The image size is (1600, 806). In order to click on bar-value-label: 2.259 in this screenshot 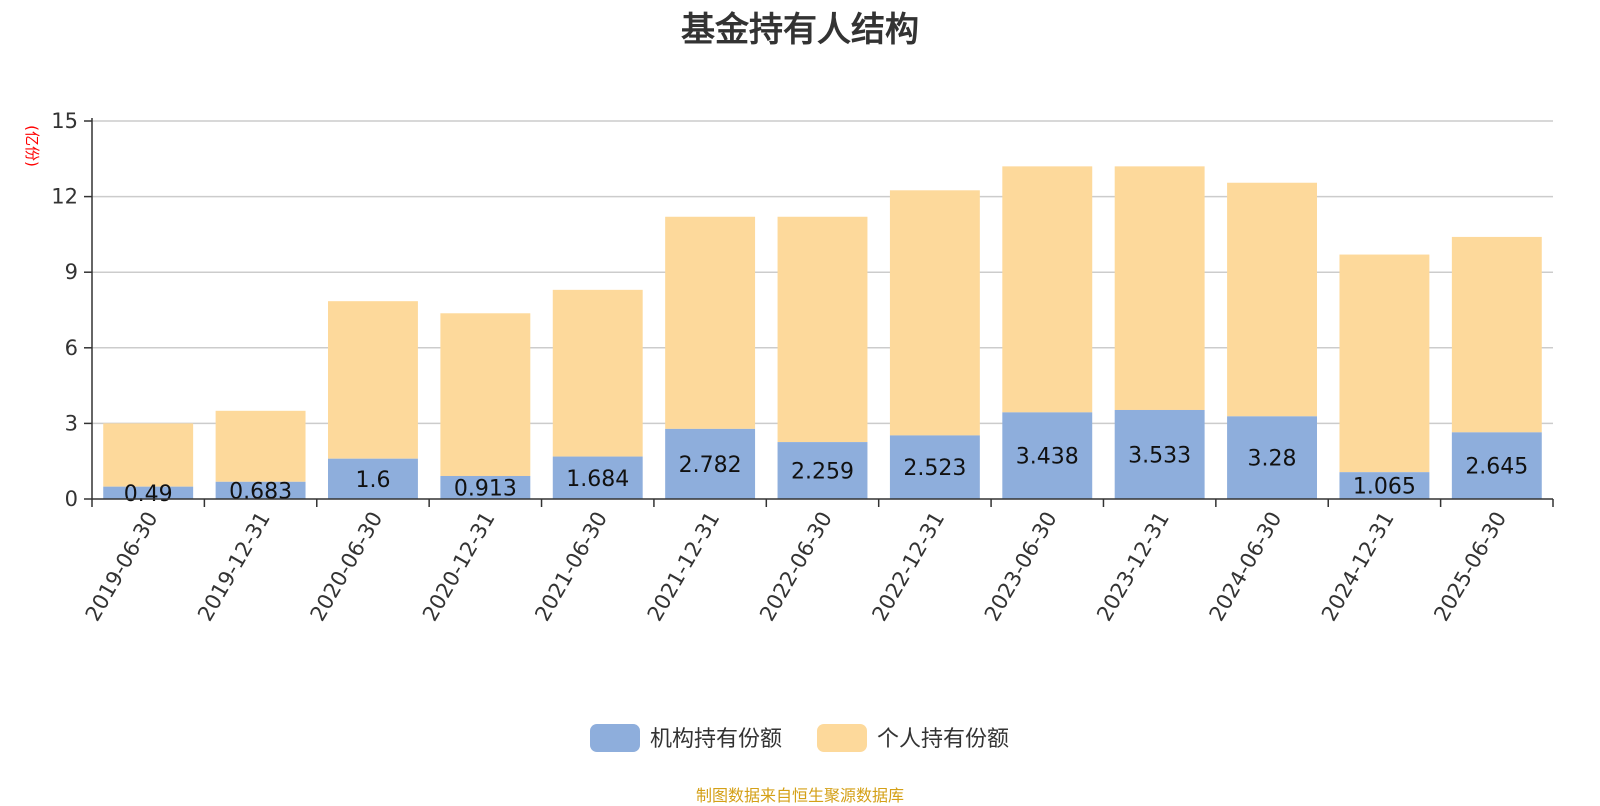, I will do `click(822, 472)`.